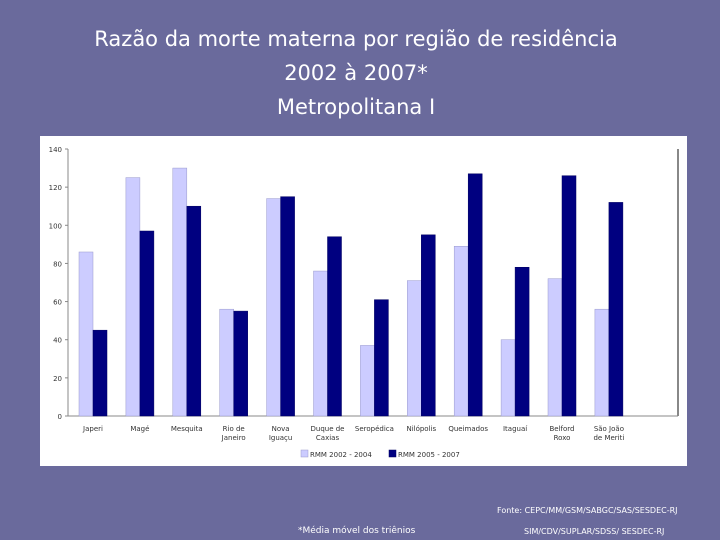  What do you see at coordinates (594, 531) in the screenshot?
I see `source-note-2: SIM/CDV/SUPLAR/SDSS/ SESDEC-RJ` at bounding box center [594, 531].